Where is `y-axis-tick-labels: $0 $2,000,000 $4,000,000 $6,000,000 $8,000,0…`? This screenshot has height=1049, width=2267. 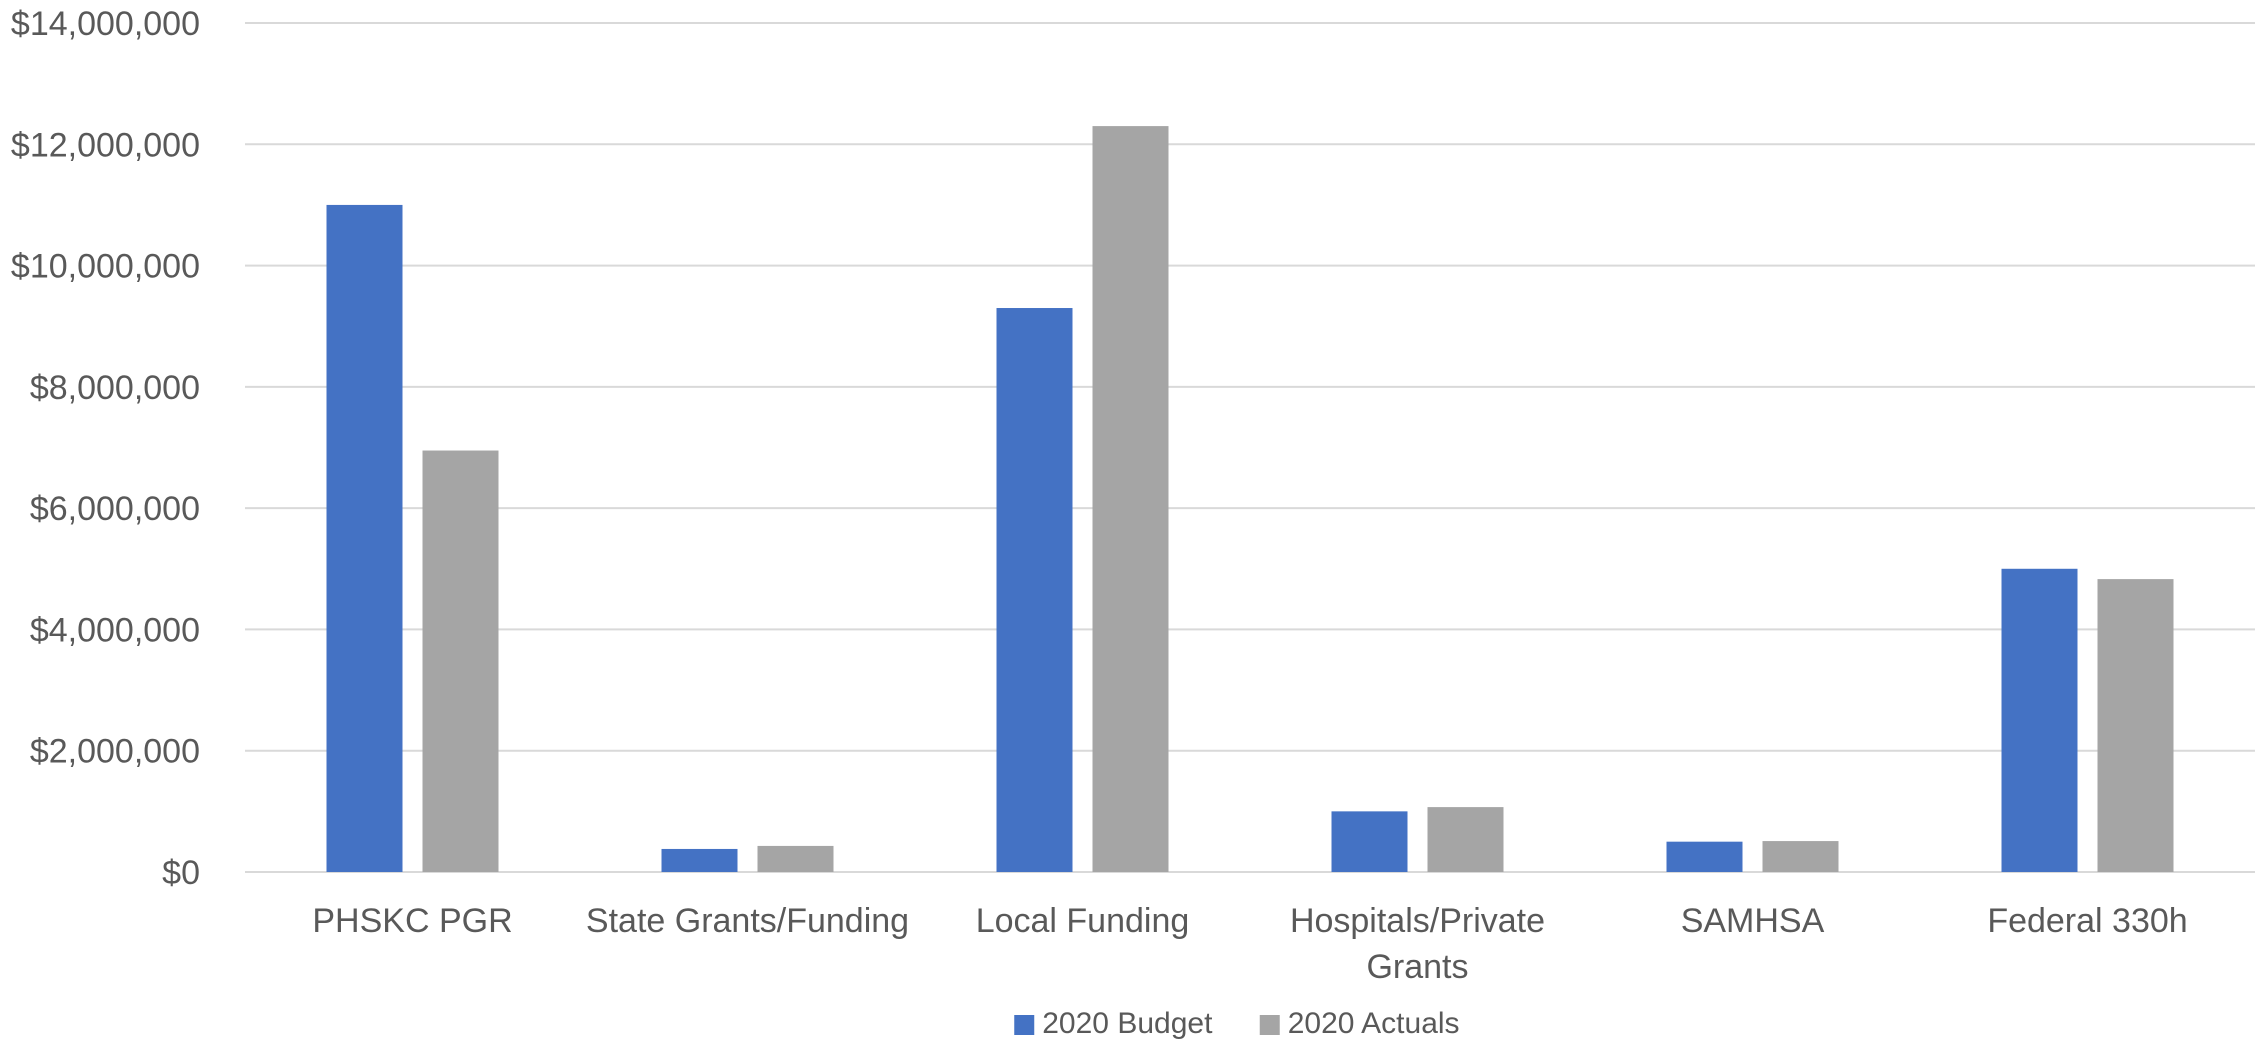 y-axis-tick-labels: $0 $2,000,000 $4,000,000 $6,000,000 $8,000,0… is located at coordinates (105, 448).